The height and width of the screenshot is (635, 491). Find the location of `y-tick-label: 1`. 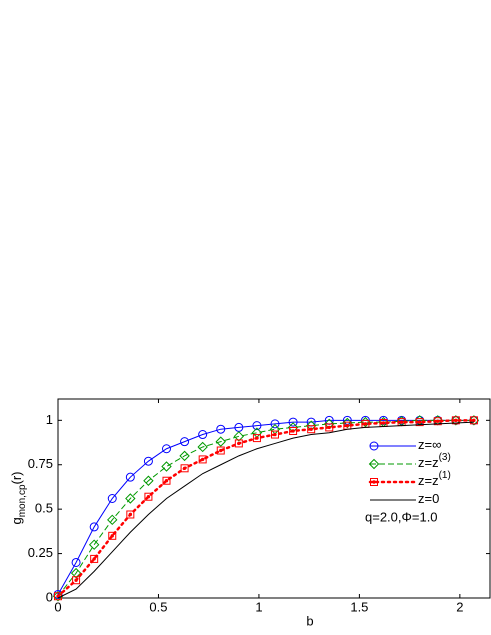

y-tick-label: 1 is located at coordinates (49, 419).